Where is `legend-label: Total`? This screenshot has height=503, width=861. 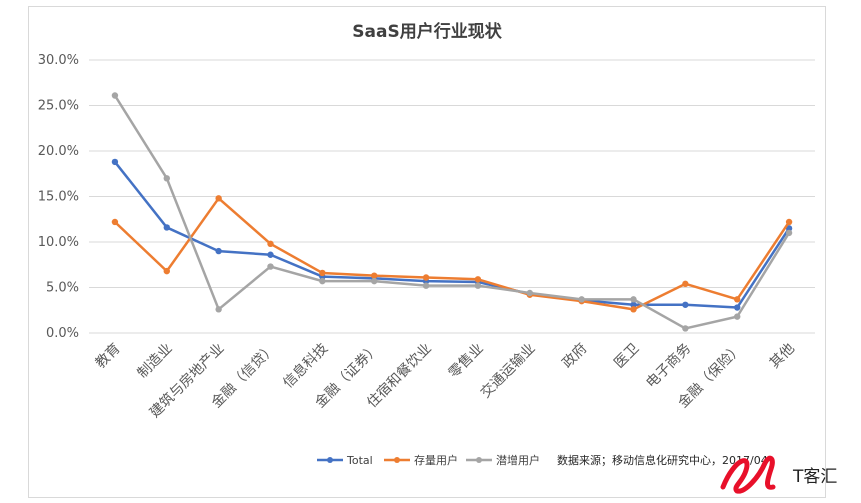
legend-label: Total is located at coordinates (359, 460).